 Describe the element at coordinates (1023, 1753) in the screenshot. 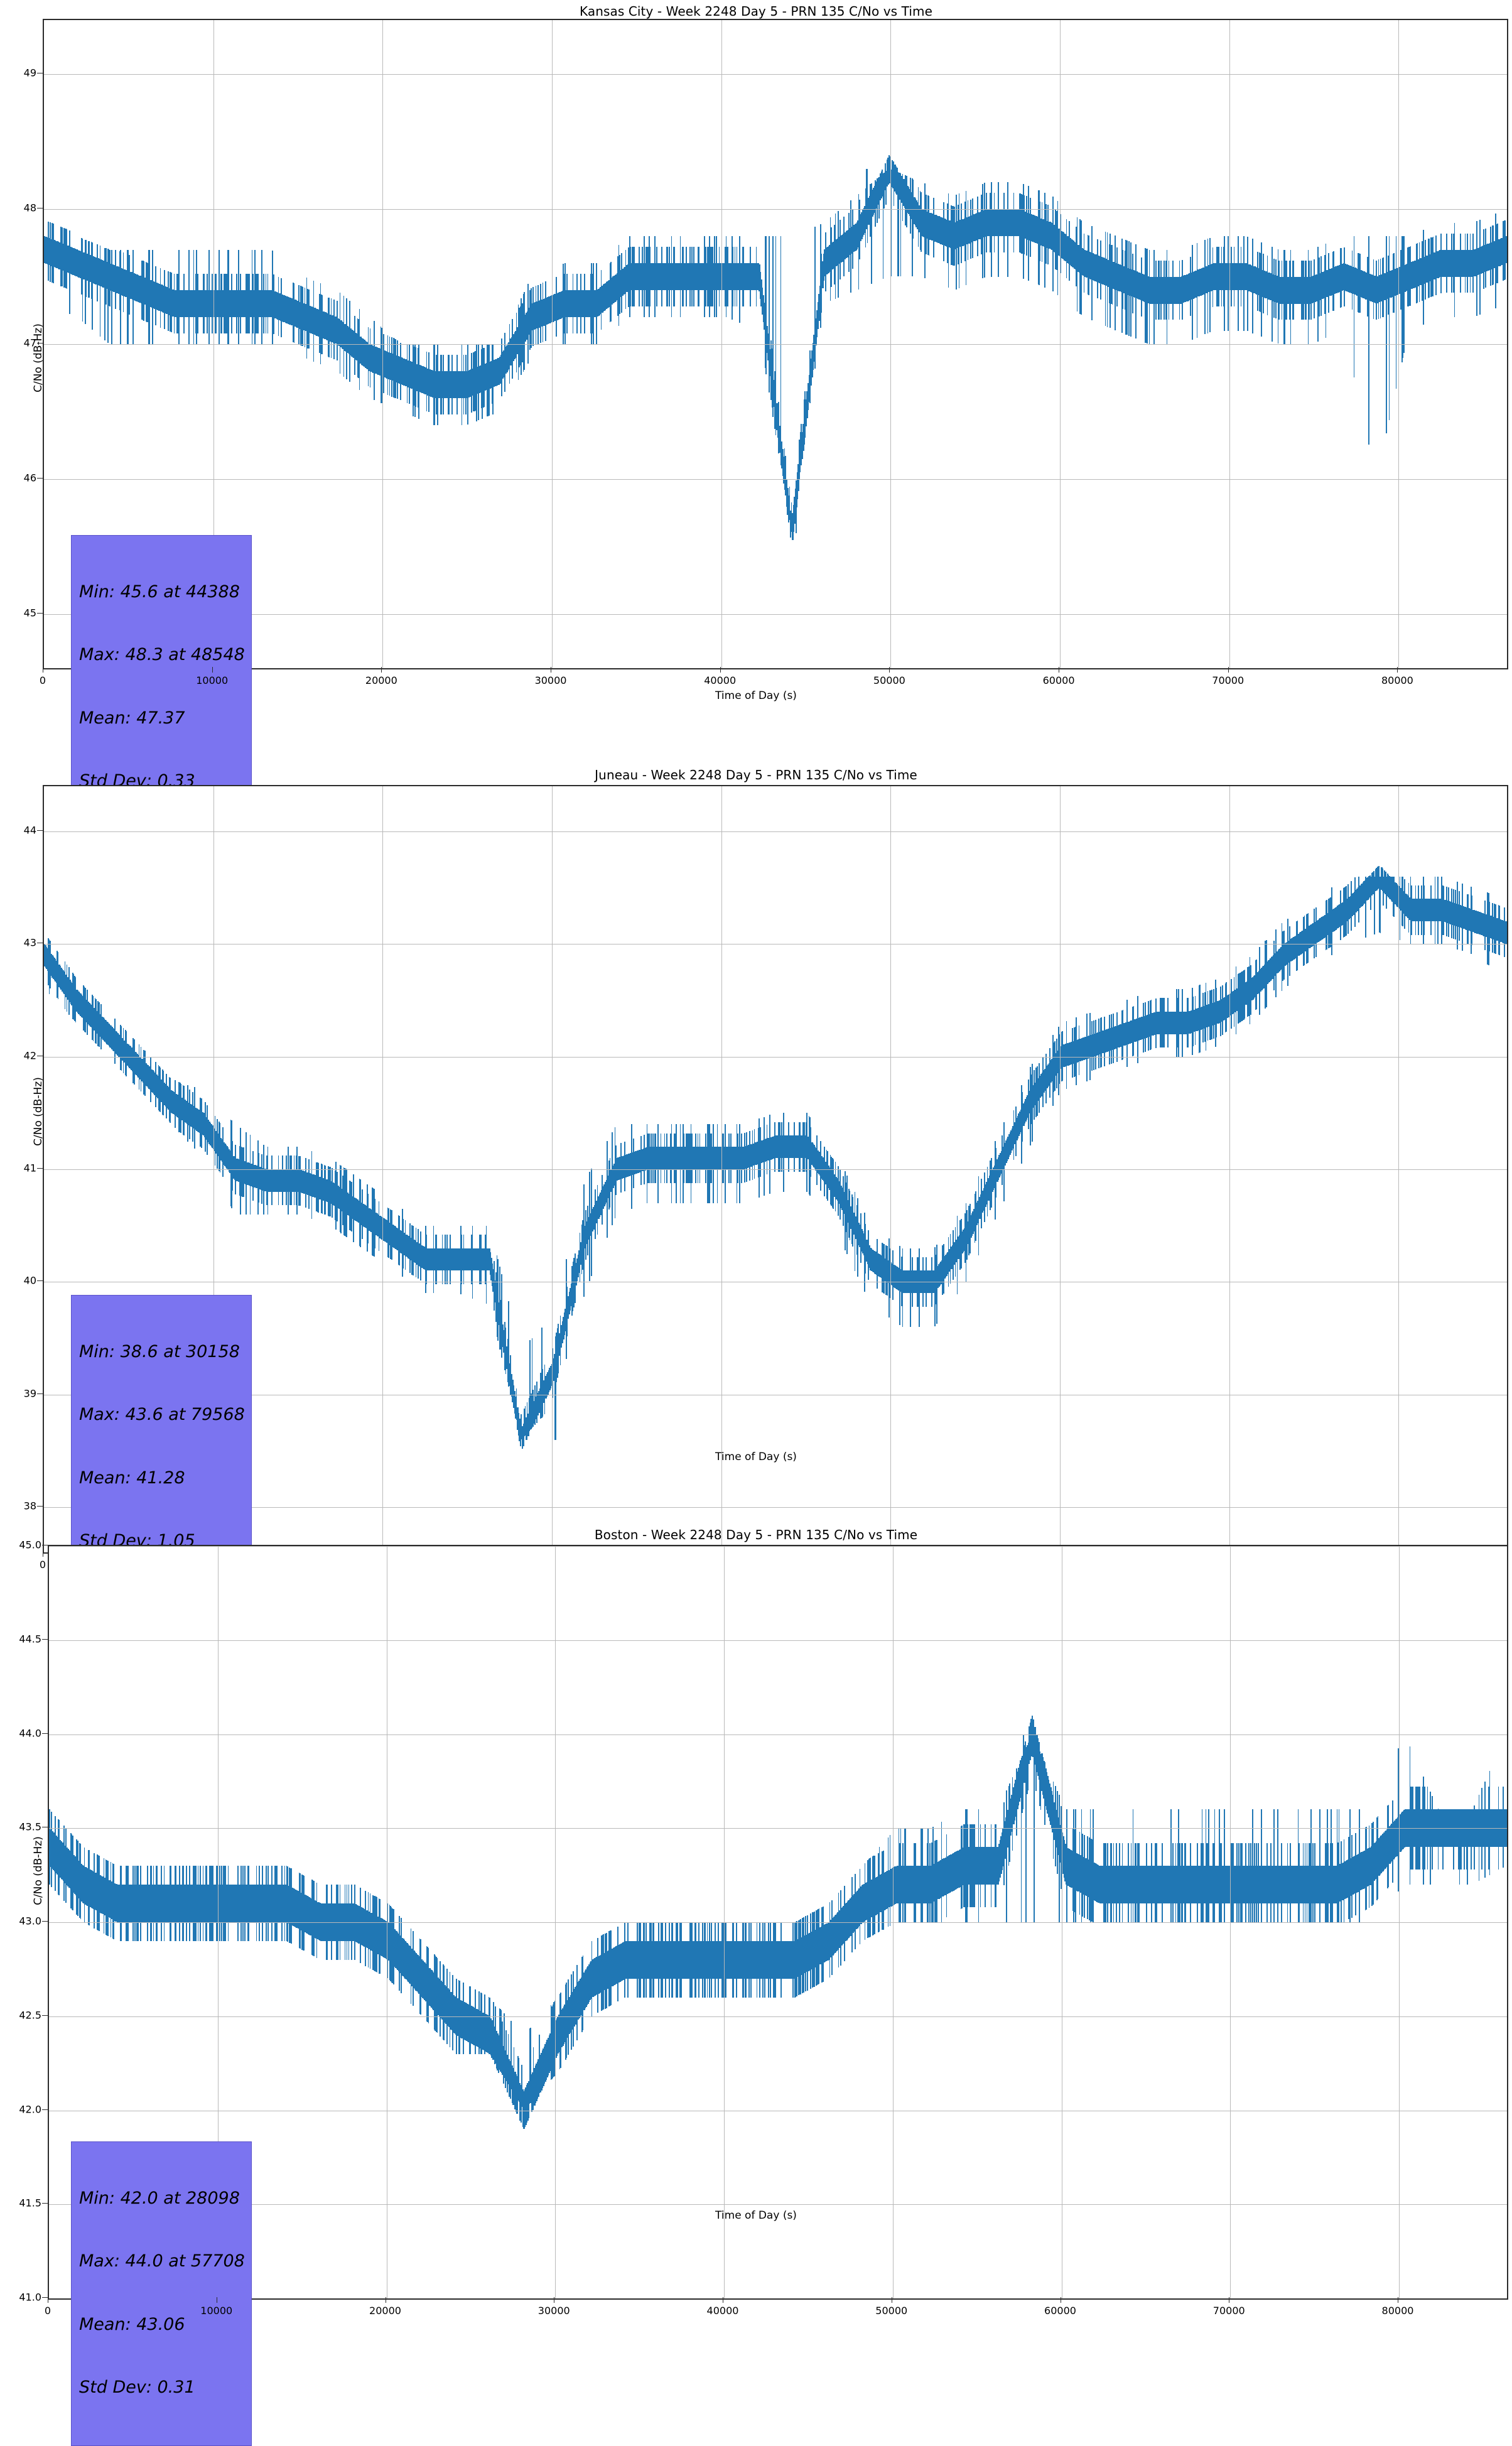

I see `series-max-marker` at that location.